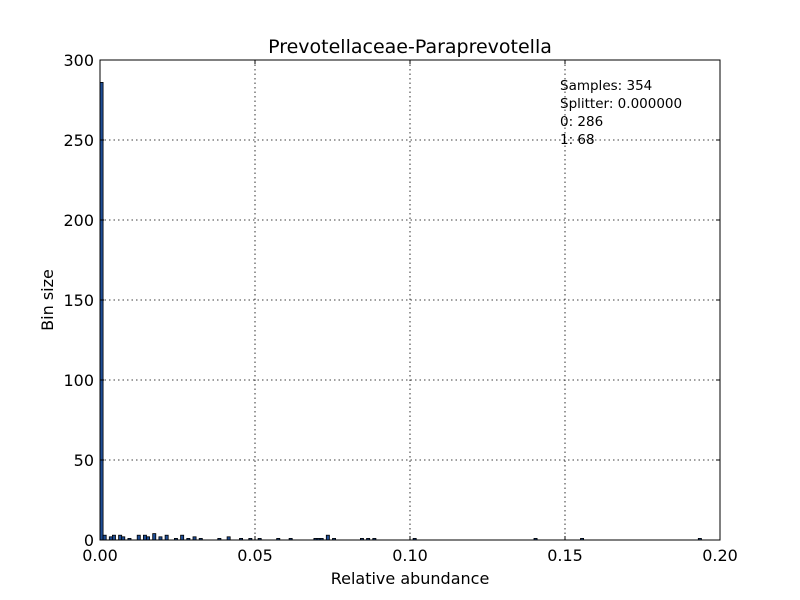 This screenshot has width=800, height=600. I want to click on annotation-count-1: 1: 68, so click(577, 140).